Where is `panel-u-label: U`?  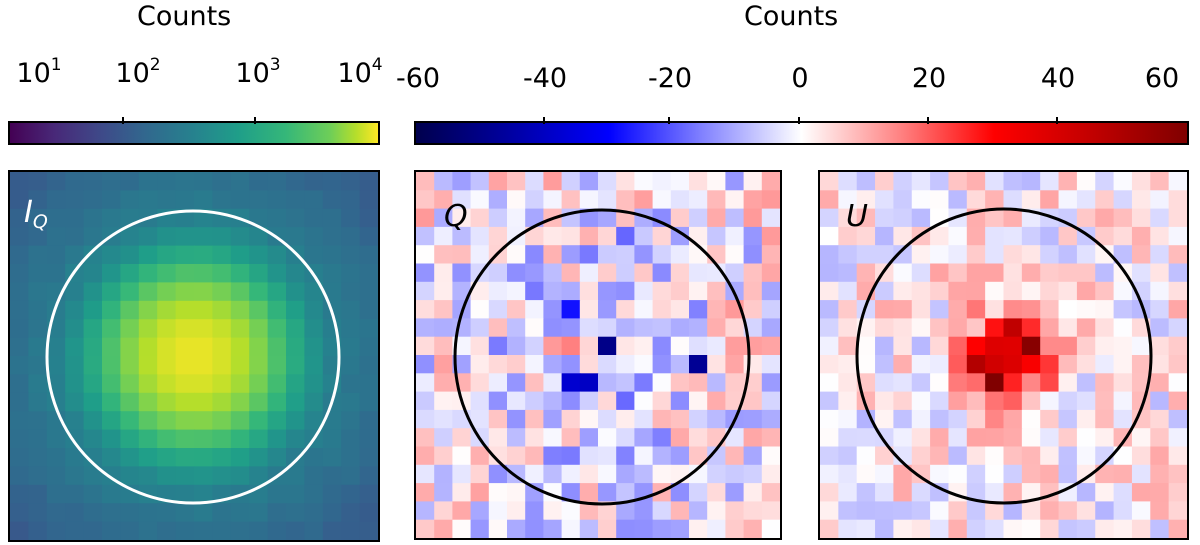 panel-u-label: U is located at coordinates (857, 216).